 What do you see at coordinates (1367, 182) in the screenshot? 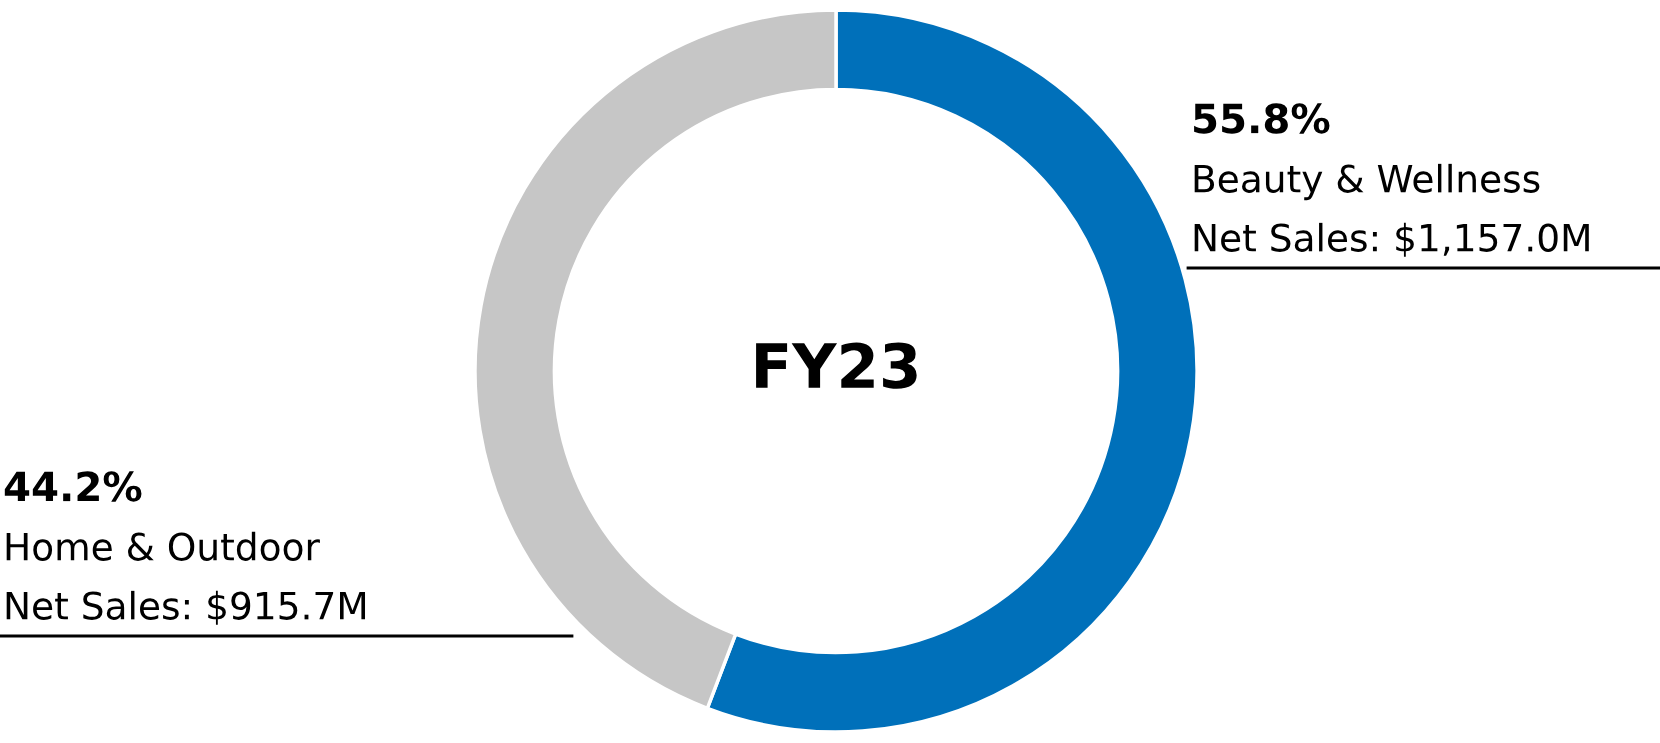
I see `slice-label: Beauty & Wellness` at bounding box center [1367, 182].